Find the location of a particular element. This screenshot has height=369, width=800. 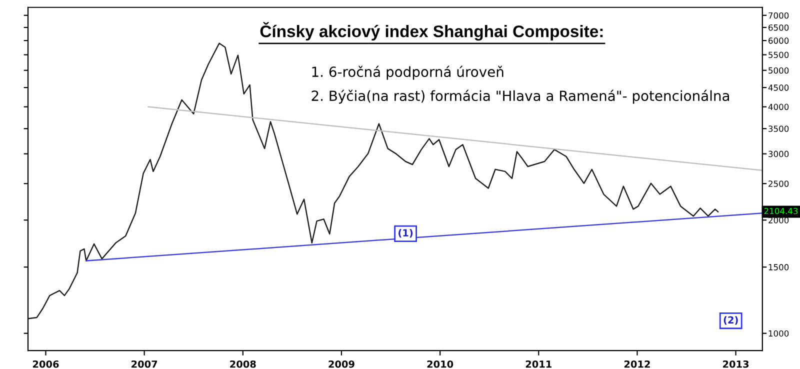

x-tick-label: 2011 is located at coordinates (539, 364).